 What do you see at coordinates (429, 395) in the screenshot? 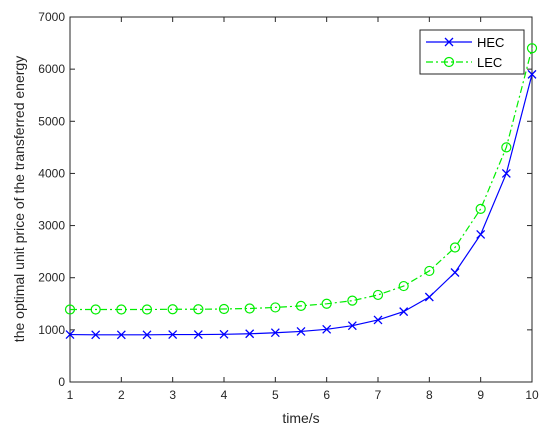
I see `x-tick-label: 8` at bounding box center [429, 395].